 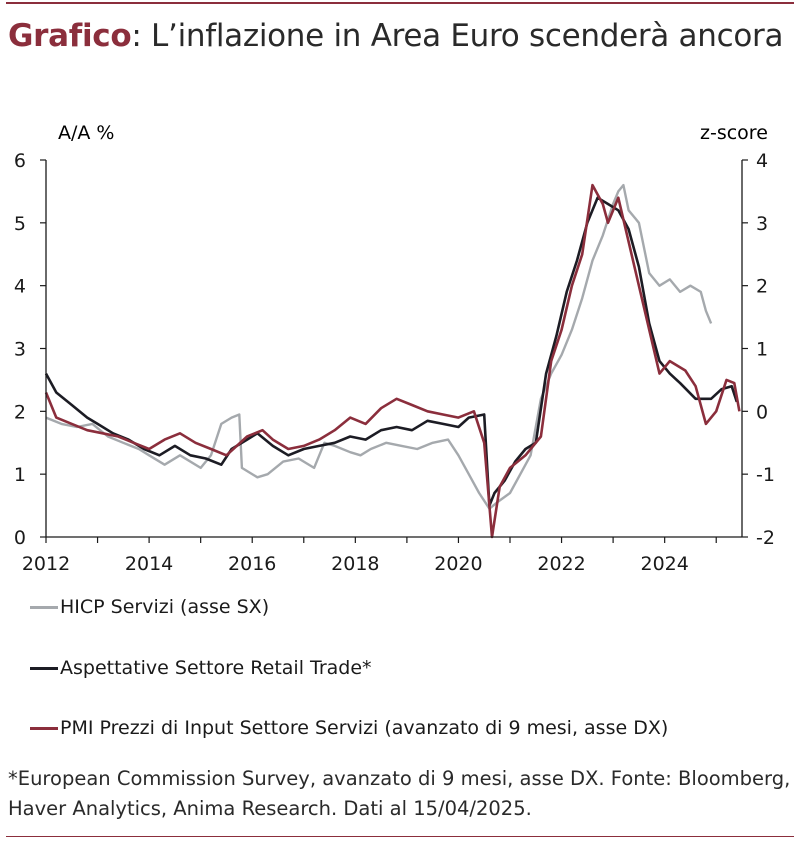 What do you see at coordinates (216, 668) in the screenshot?
I see `legend-label-retail: Aspettative Settore Retail Trade*` at bounding box center [216, 668].